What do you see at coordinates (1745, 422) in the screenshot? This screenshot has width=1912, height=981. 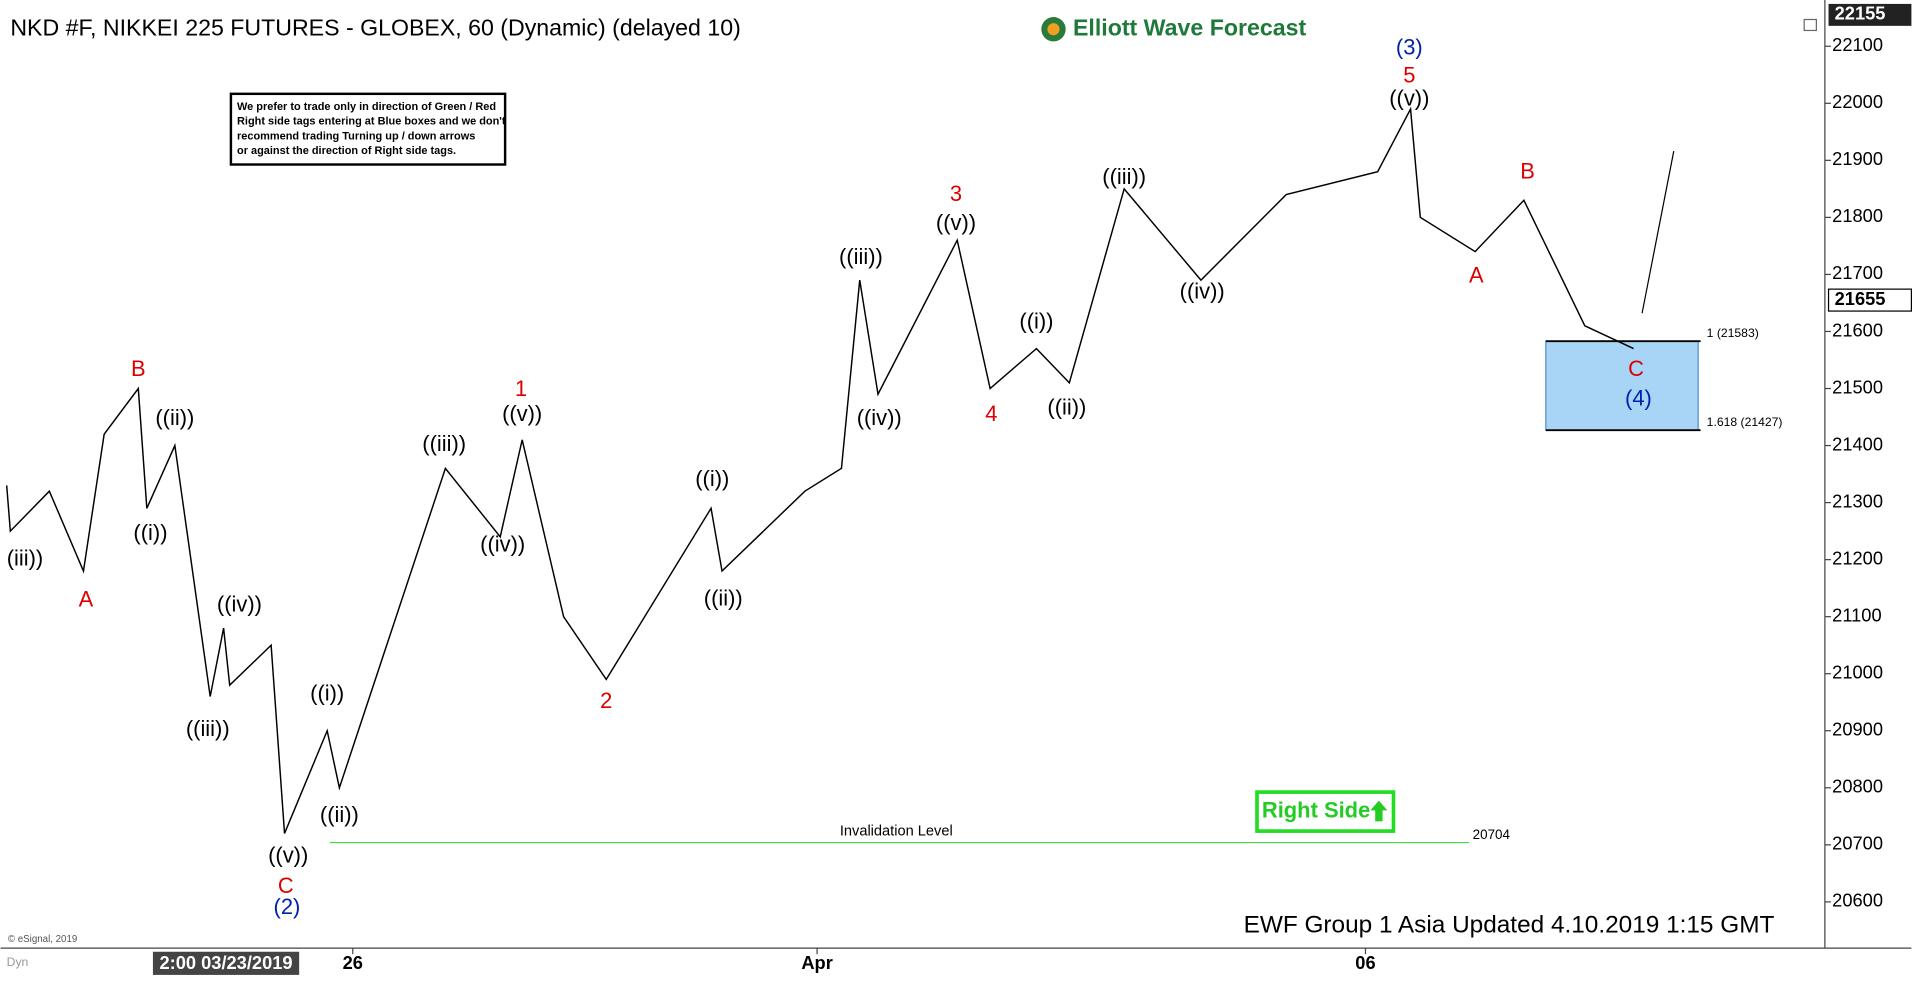 I see `fib-label: 1.618 (21427)` at bounding box center [1745, 422].